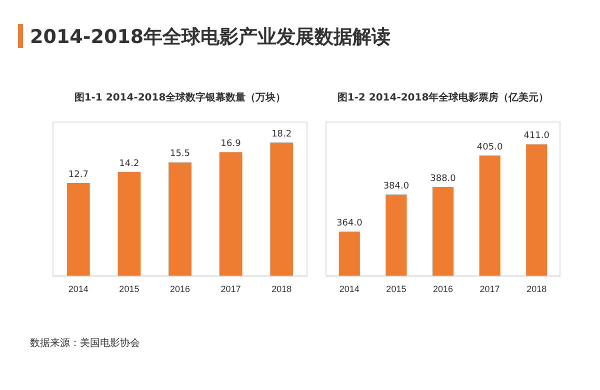 The width and height of the screenshot is (600, 390). Describe the element at coordinates (180, 154) in the screenshot. I see `data-label: 15.5` at that location.